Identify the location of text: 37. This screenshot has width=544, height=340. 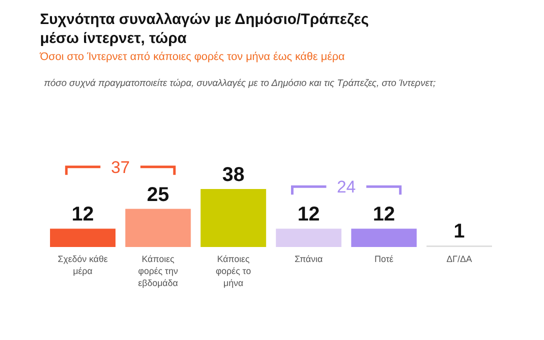
(120, 167).